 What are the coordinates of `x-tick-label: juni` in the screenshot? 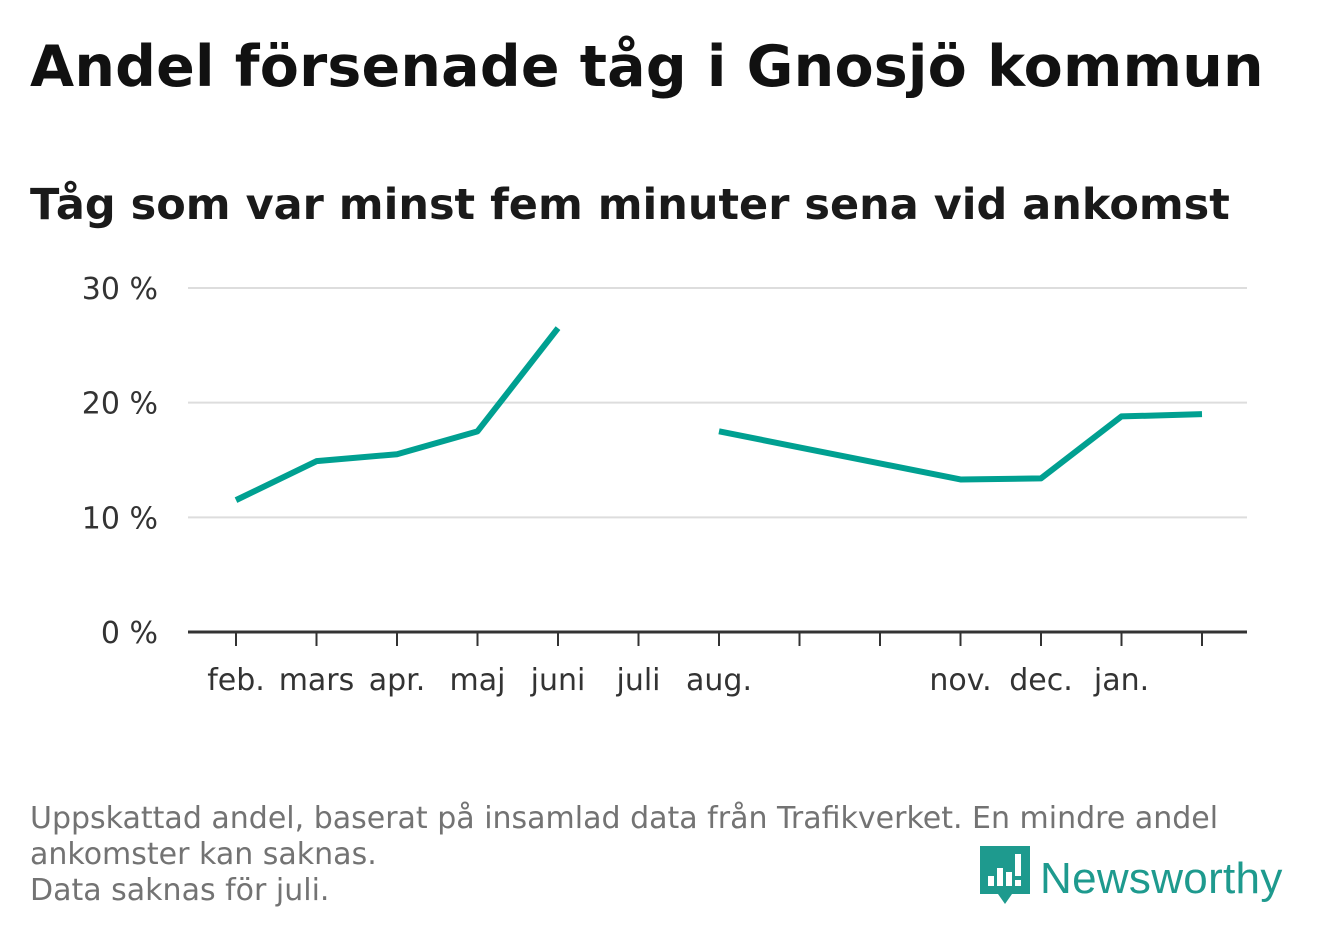 It's located at (558, 680).